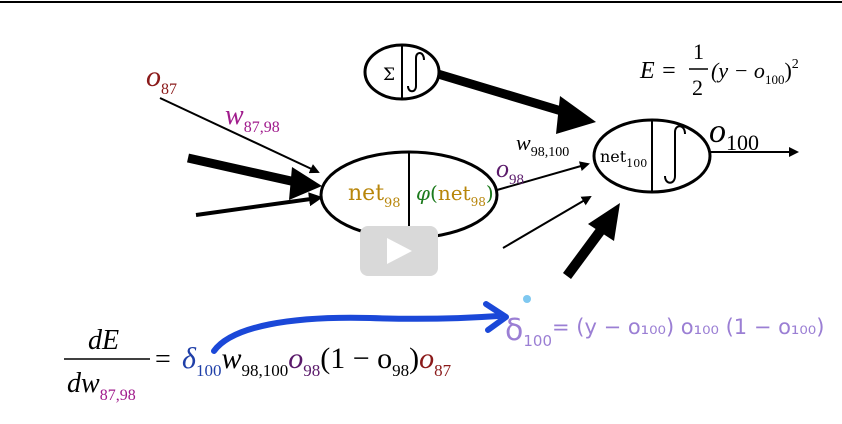  What do you see at coordinates (416, 72) in the screenshot?
I see `sum-node-integral-icon` at bounding box center [416, 72].